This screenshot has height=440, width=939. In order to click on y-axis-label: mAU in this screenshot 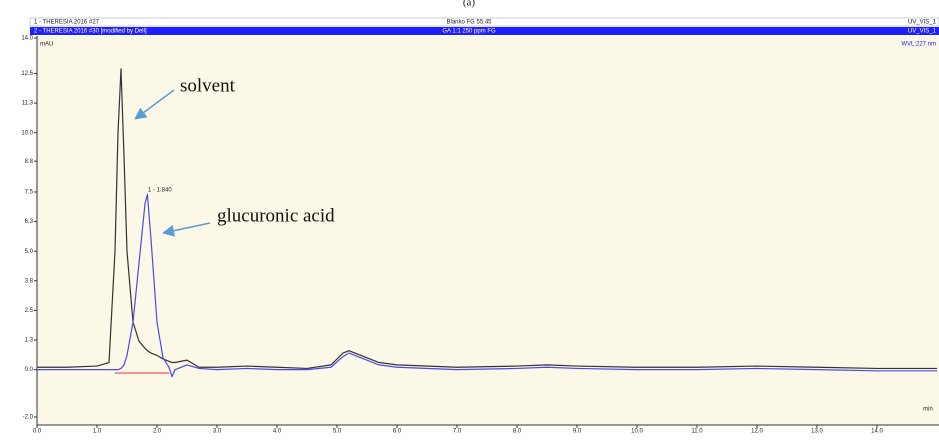, I will do `click(46, 45)`.